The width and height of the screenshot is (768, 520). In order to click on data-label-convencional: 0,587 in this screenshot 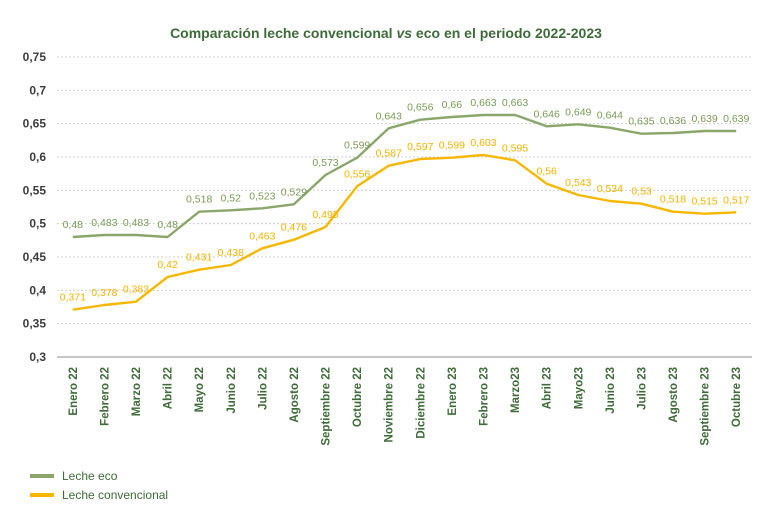, I will do `click(389, 154)`.